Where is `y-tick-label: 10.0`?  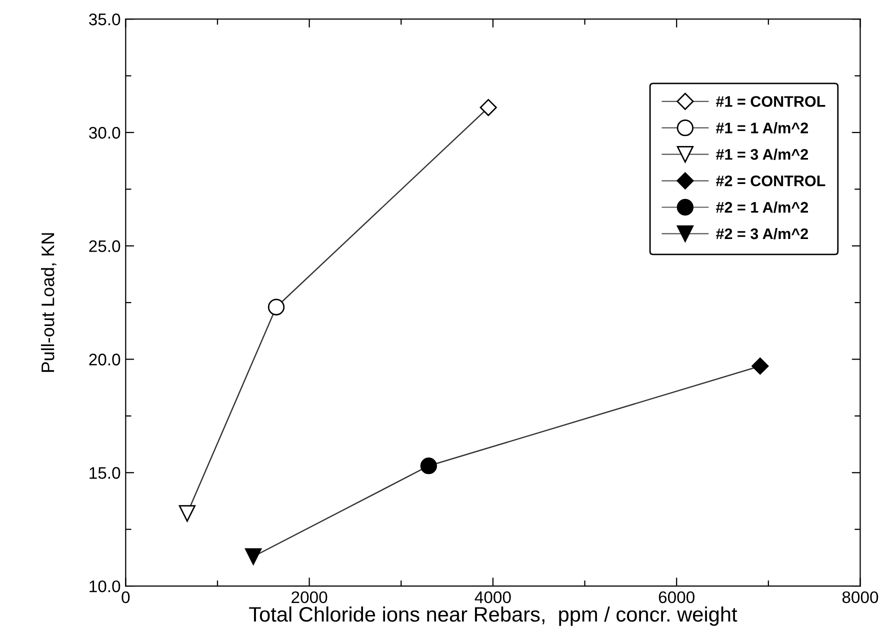 y-tick-label: 10.0 is located at coordinates (105, 586).